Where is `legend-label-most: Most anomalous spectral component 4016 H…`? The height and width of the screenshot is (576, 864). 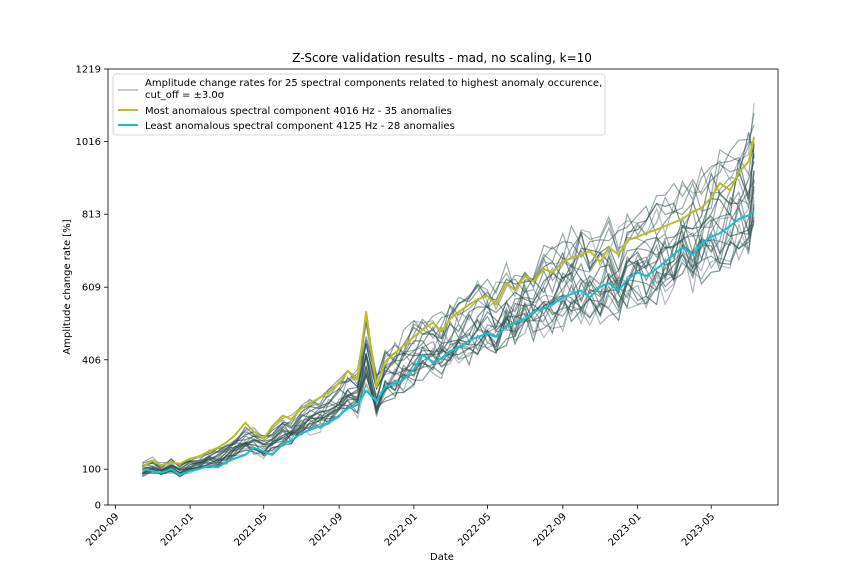
legend-label-most: Most anomalous spectral component 4016 H… is located at coordinates (298, 111).